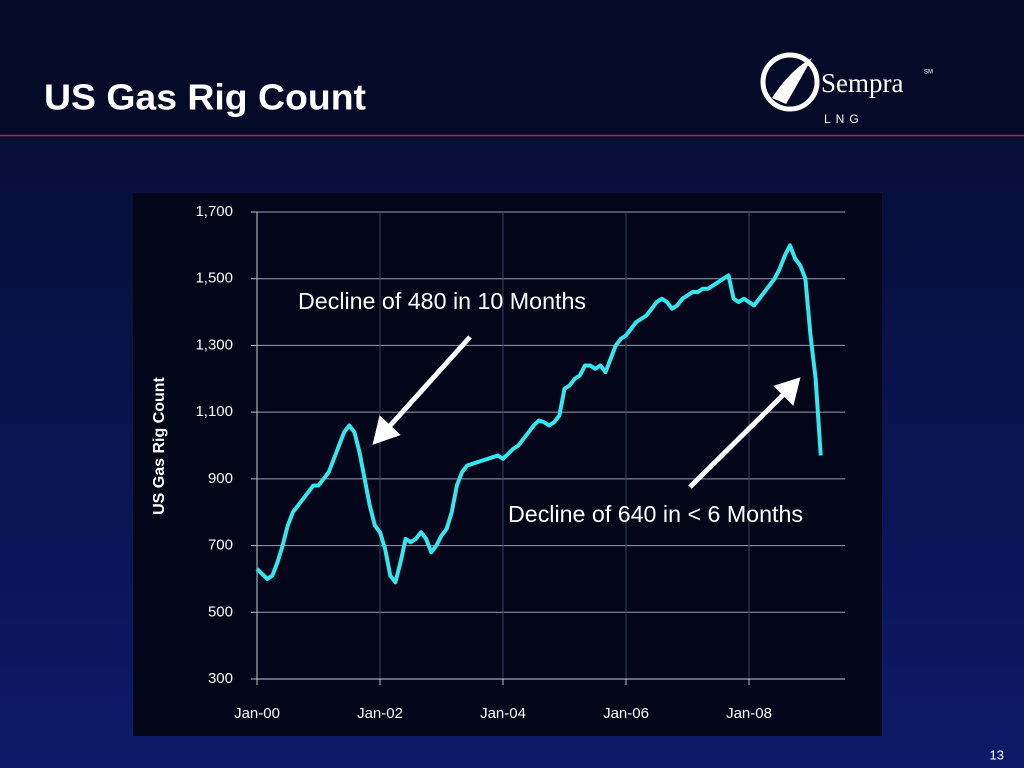 The image size is (1024, 768). Describe the element at coordinates (749, 713) in the screenshot. I see `x-tick-label: Jan-08` at that location.